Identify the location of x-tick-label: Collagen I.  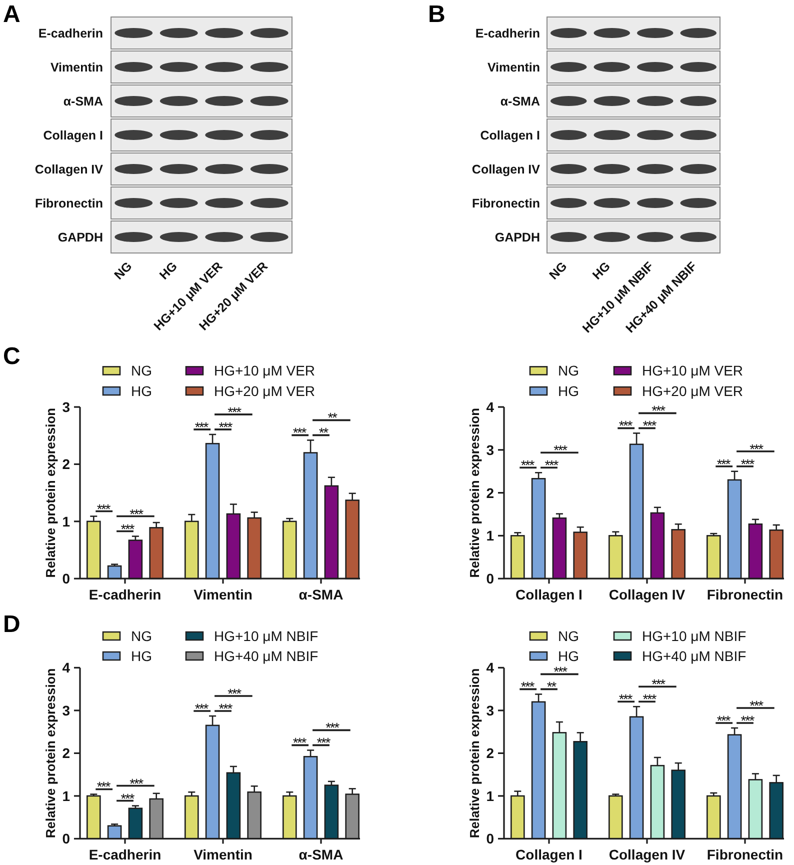
(549, 854).